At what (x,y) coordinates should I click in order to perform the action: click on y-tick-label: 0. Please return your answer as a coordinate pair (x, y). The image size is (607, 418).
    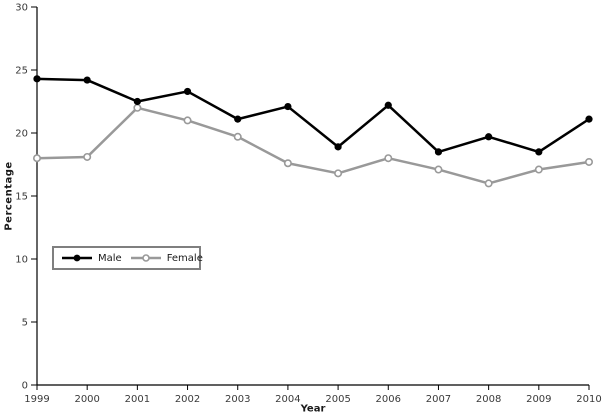
    Looking at the image, I should click on (25, 386).